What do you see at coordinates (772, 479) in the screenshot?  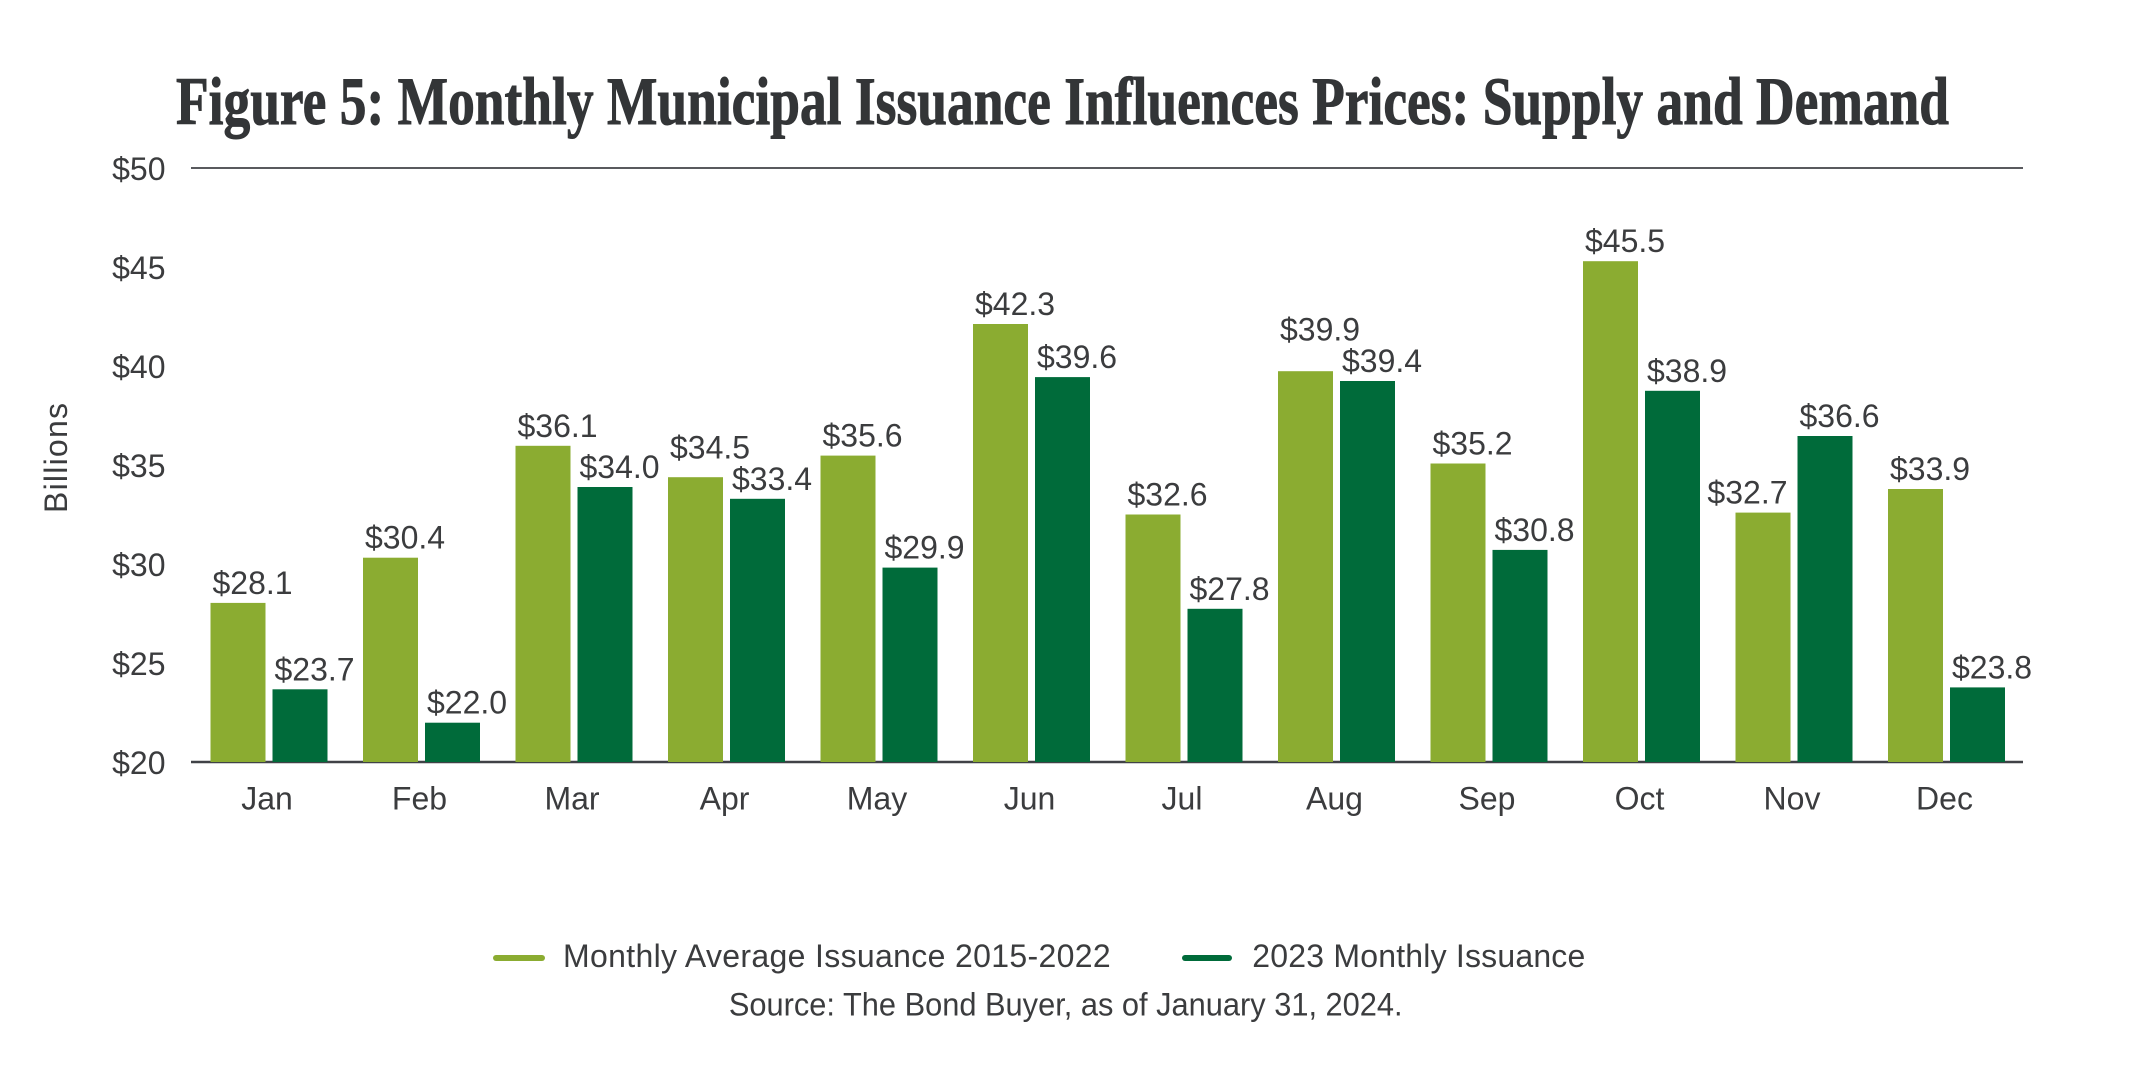 I see `svg-text: $33.4` at bounding box center [772, 479].